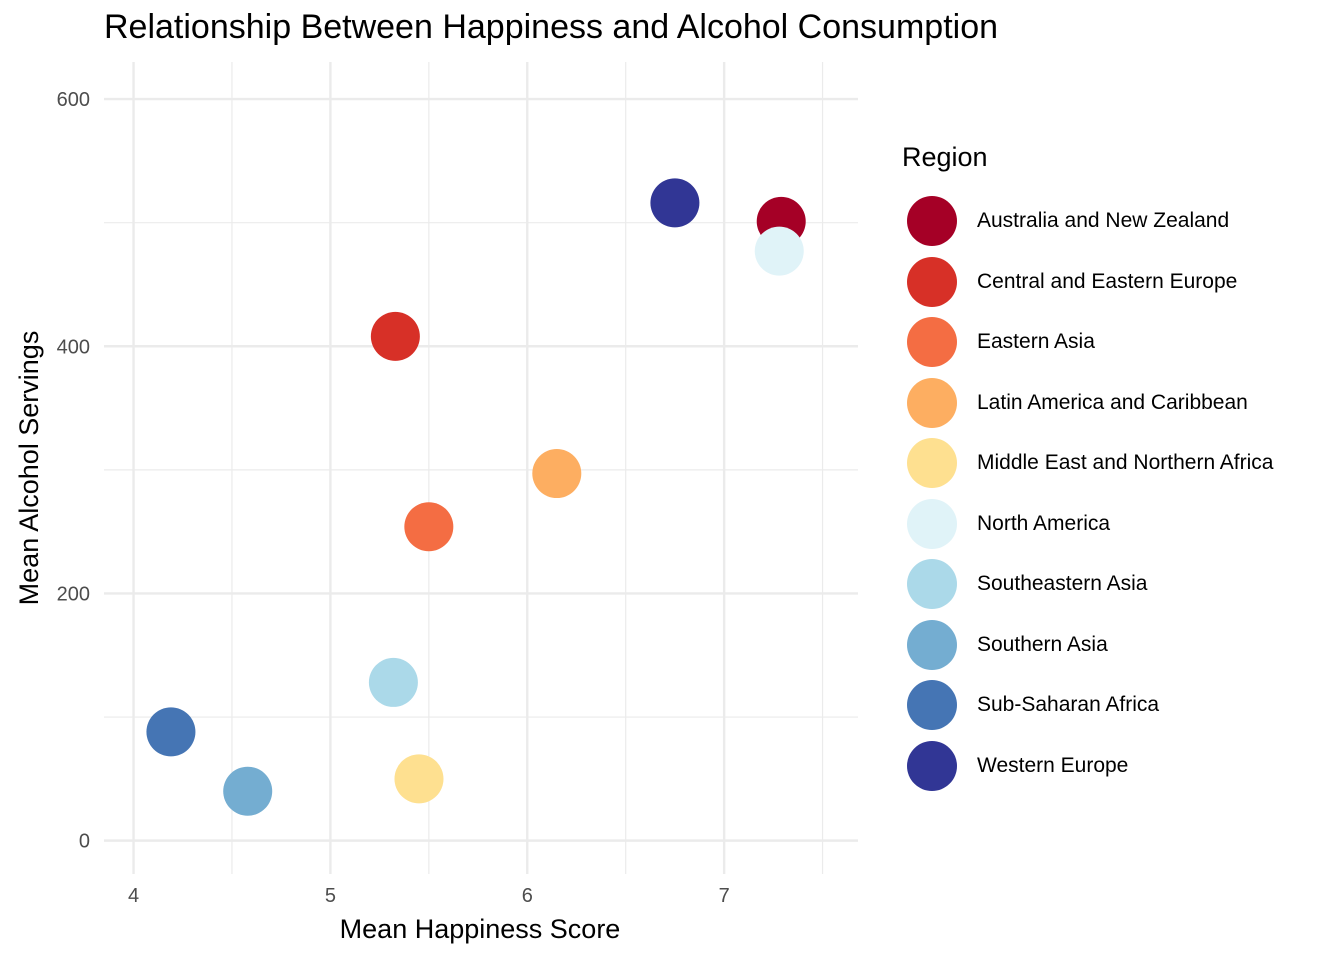  I want to click on legend-label: Sub-Saharan Africa, so click(1068, 705).